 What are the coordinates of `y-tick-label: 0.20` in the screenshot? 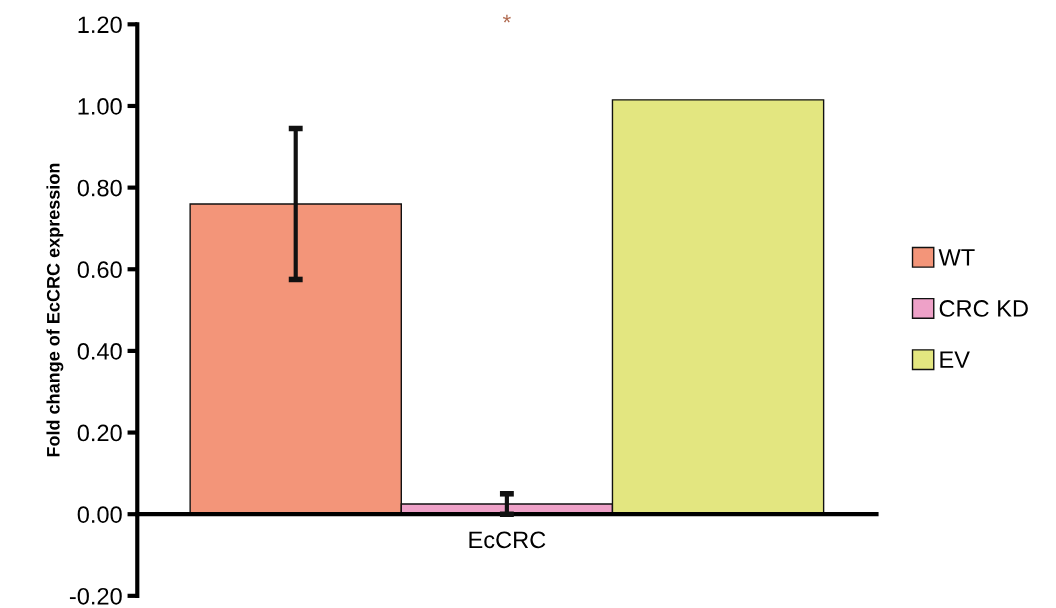 It's located at (99, 433).